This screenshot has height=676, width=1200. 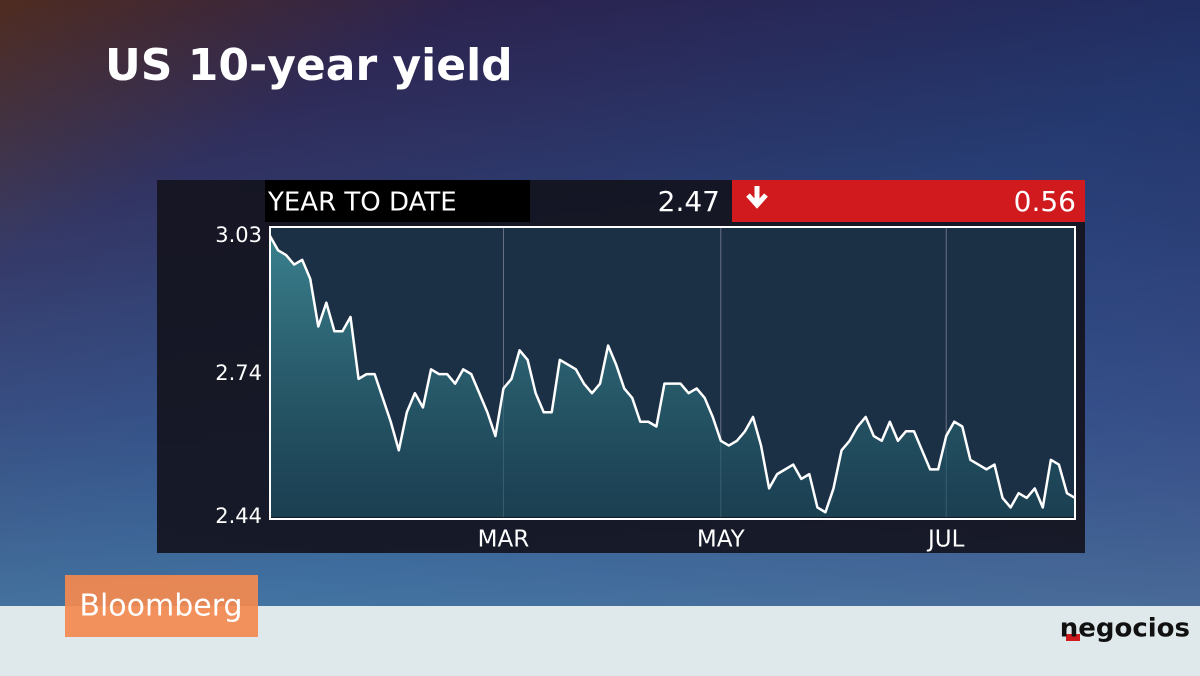 I want to click on y-tick-label: 3.03, so click(x=238, y=235).